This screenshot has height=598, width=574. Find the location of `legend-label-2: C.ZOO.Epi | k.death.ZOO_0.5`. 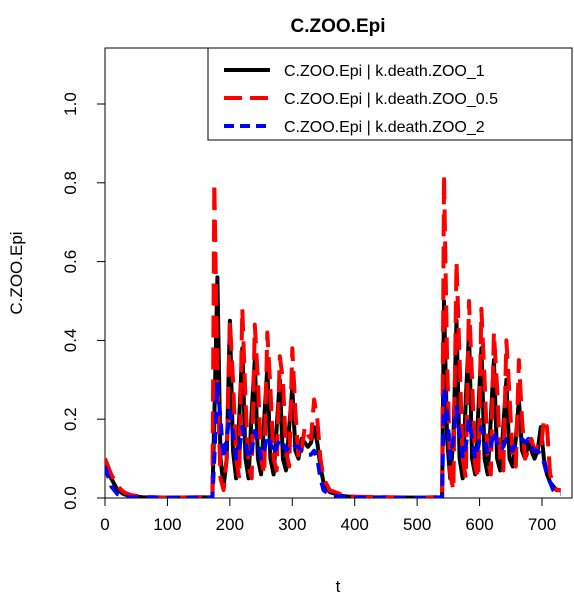

legend-label-2: C.ZOO.Epi | k.death.ZOO_0.5 is located at coordinates (391, 99).